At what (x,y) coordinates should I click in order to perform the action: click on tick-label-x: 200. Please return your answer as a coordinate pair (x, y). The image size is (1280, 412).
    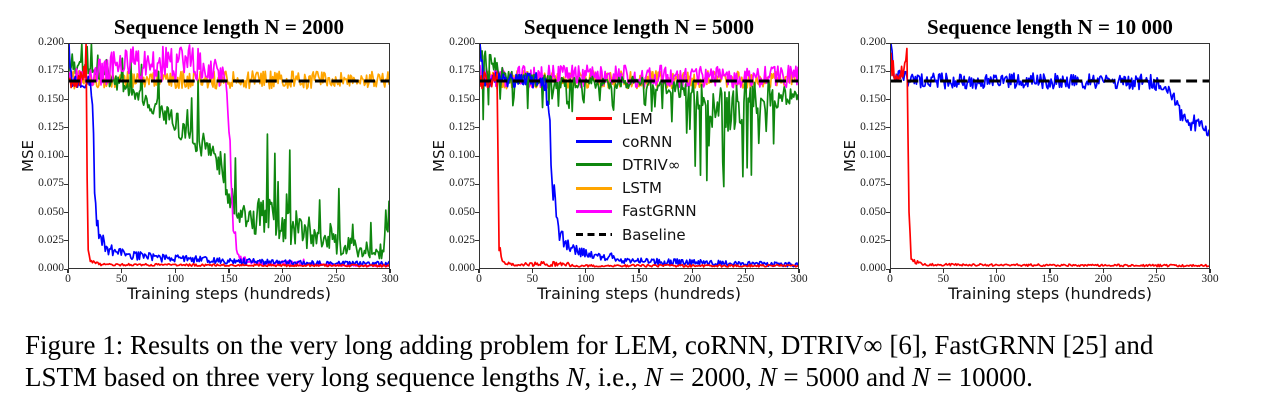
    Looking at the image, I should click on (692, 279).